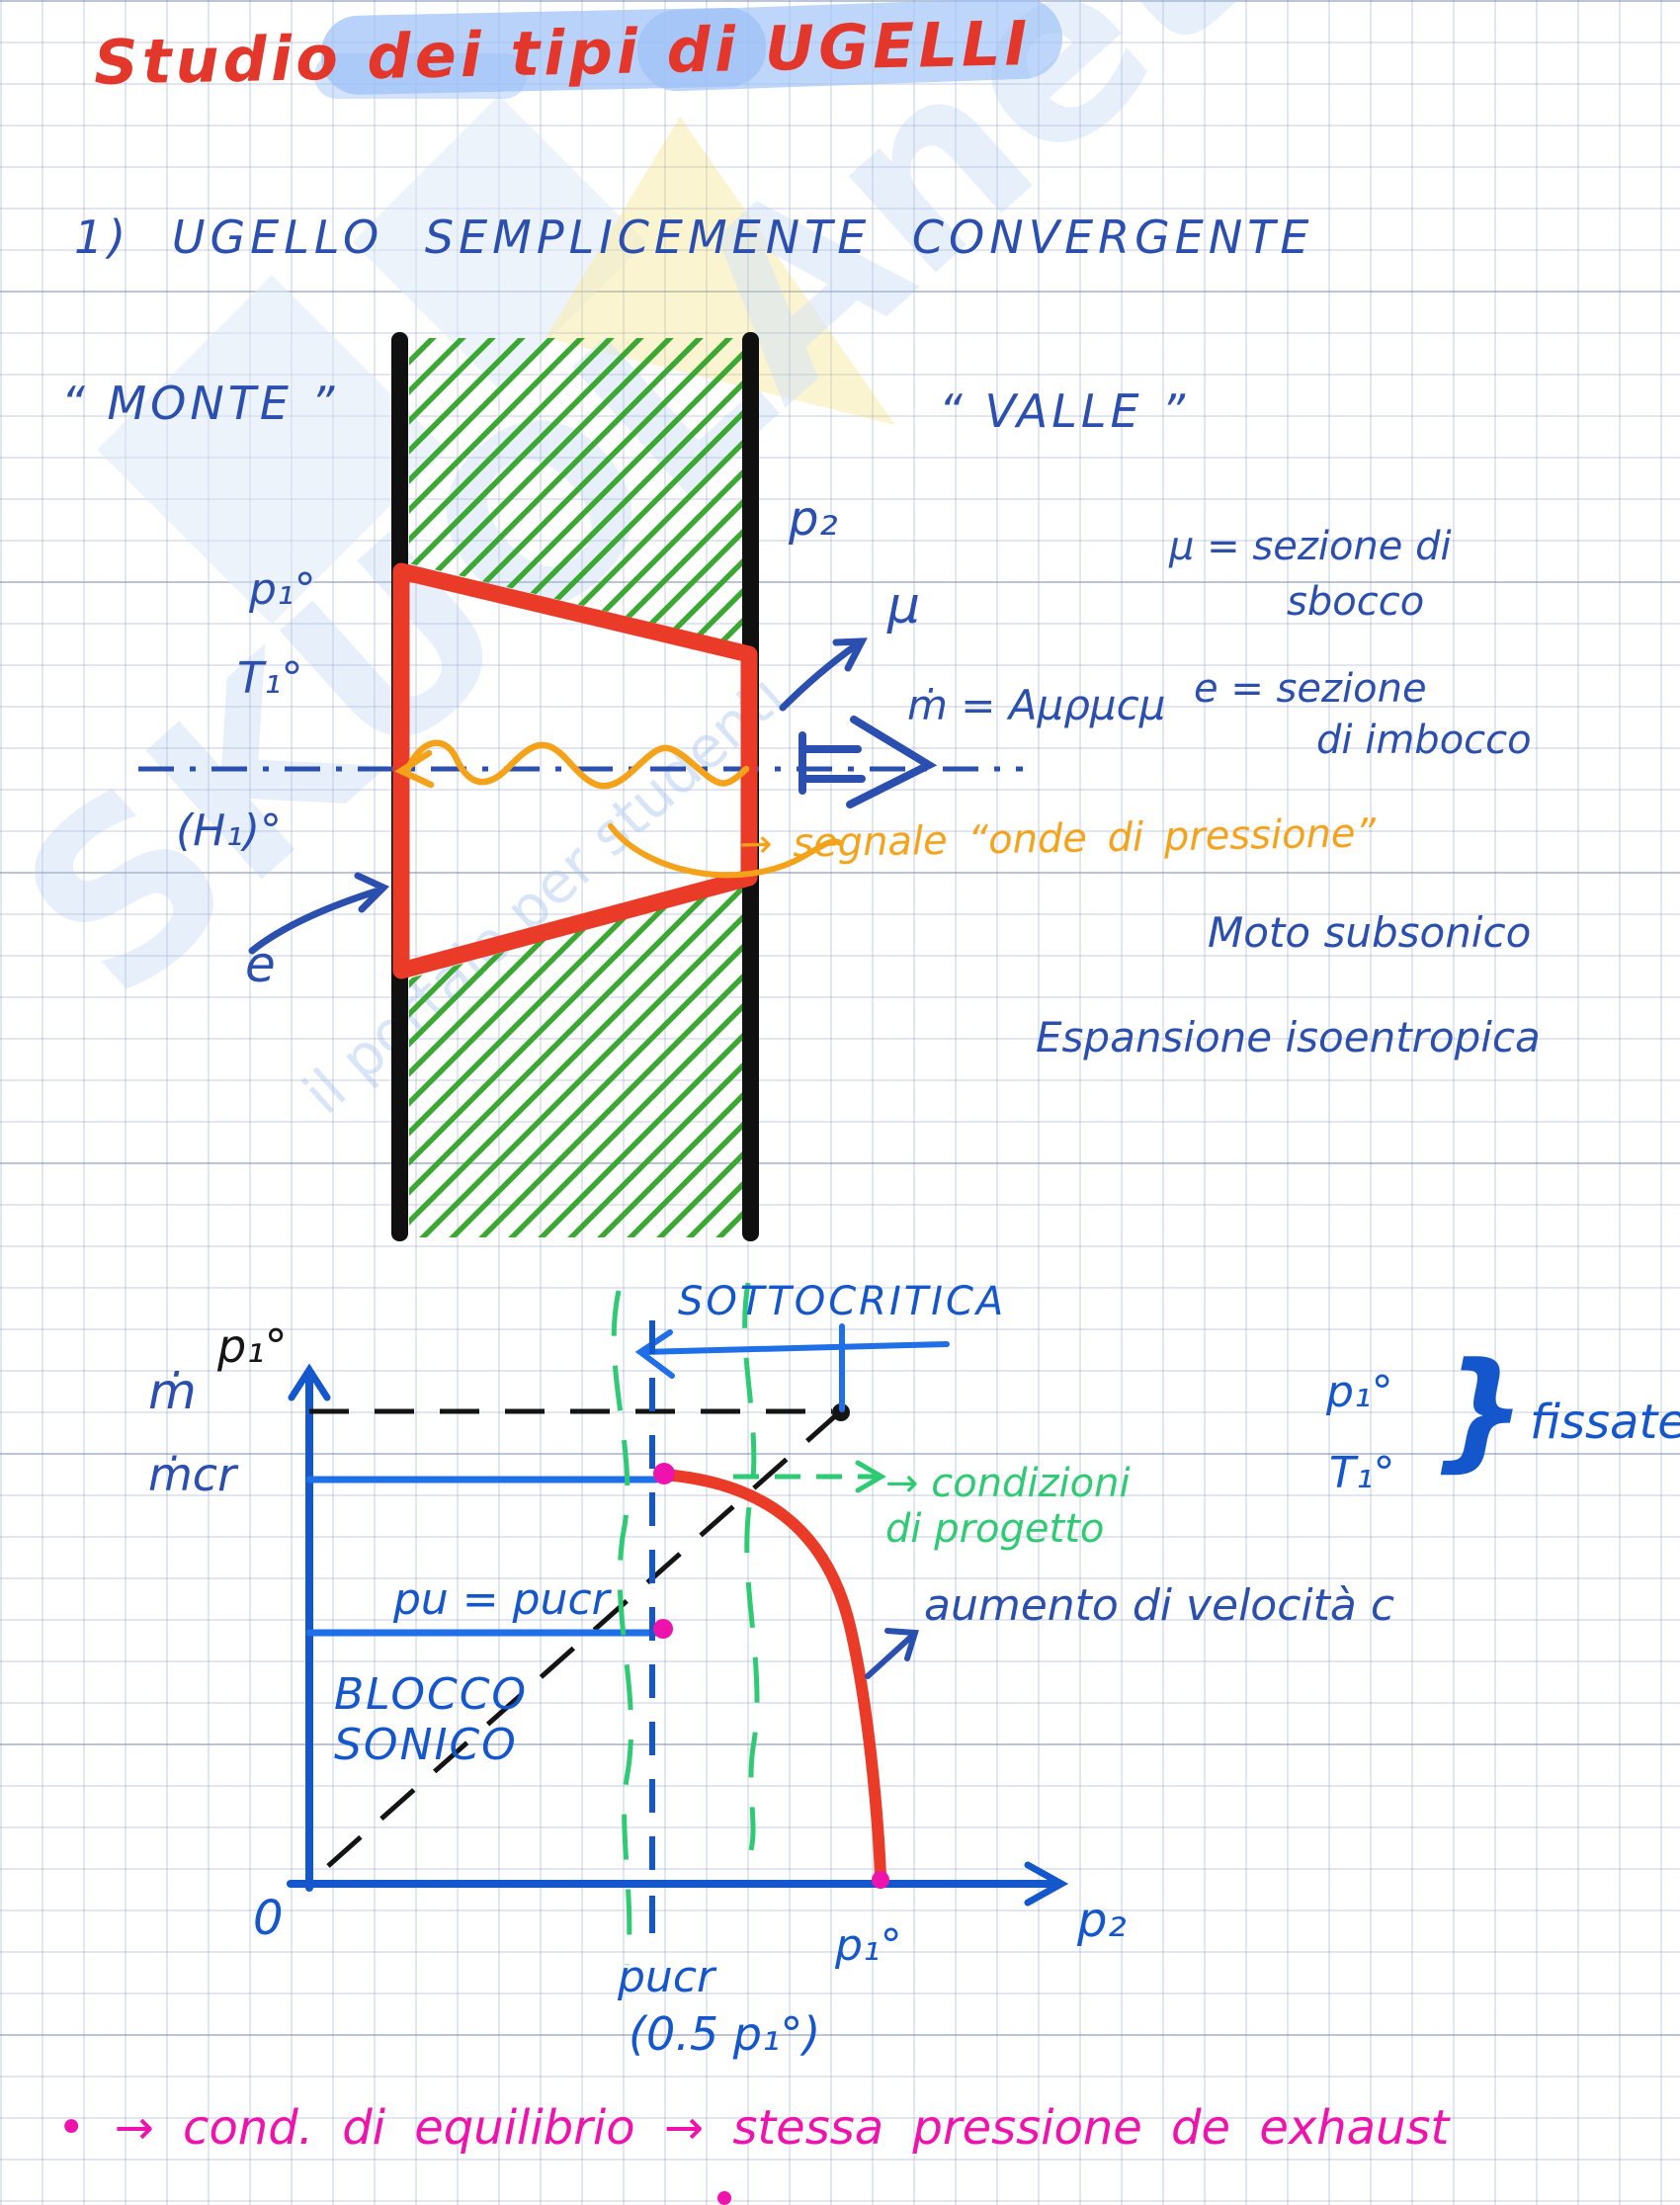 This screenshot has width=1680, height=2205. Describe the element at coordinates (819, 676) in the screenshot. I see `mu-arrow` at that location.